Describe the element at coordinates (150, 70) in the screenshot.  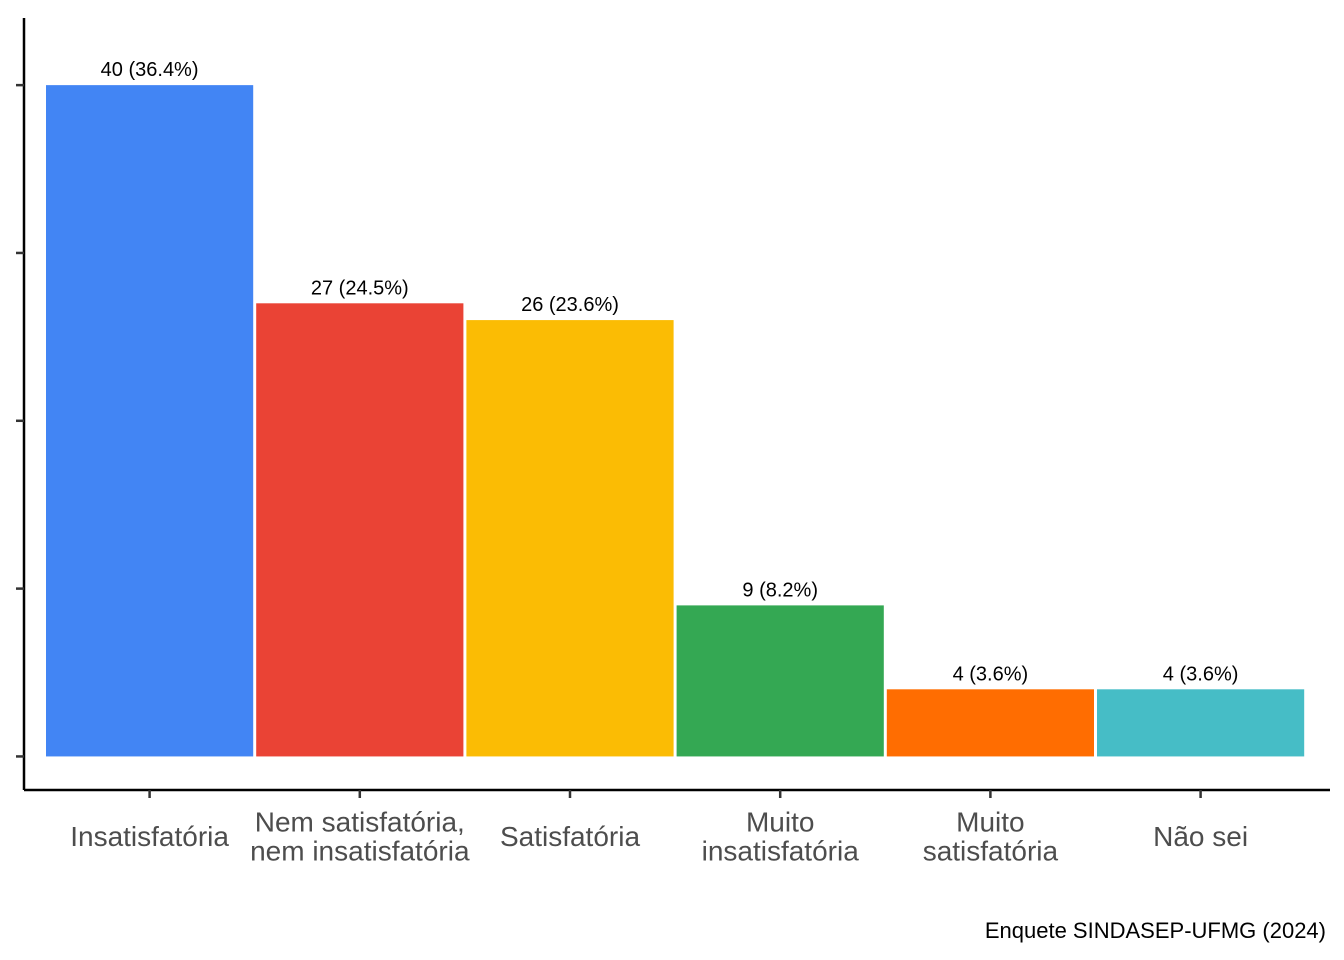
I see `bar-data-label: 40 (36.4%)` at that location.